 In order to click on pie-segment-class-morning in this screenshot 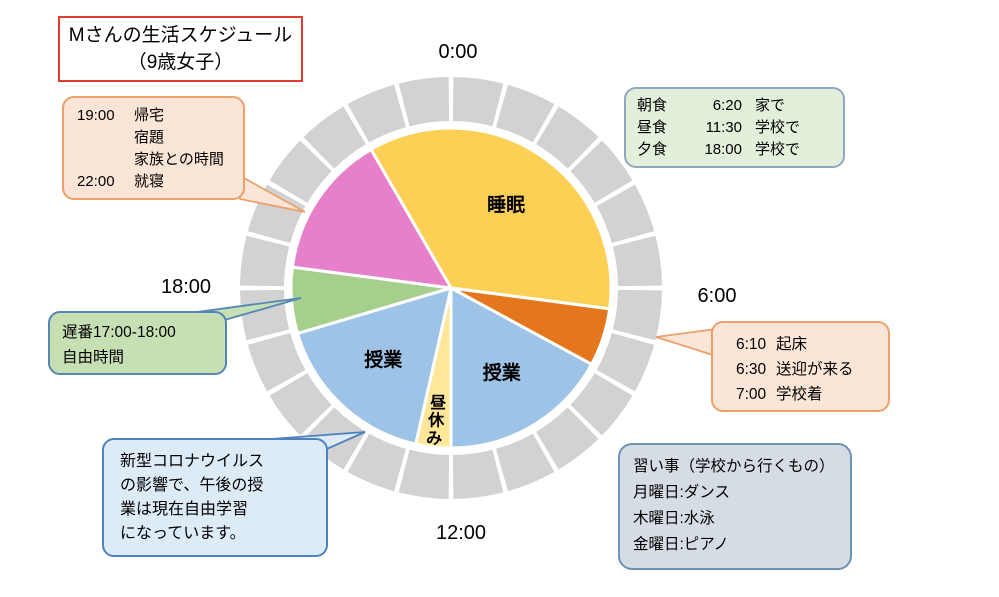, I will do `click(521, 368)`.